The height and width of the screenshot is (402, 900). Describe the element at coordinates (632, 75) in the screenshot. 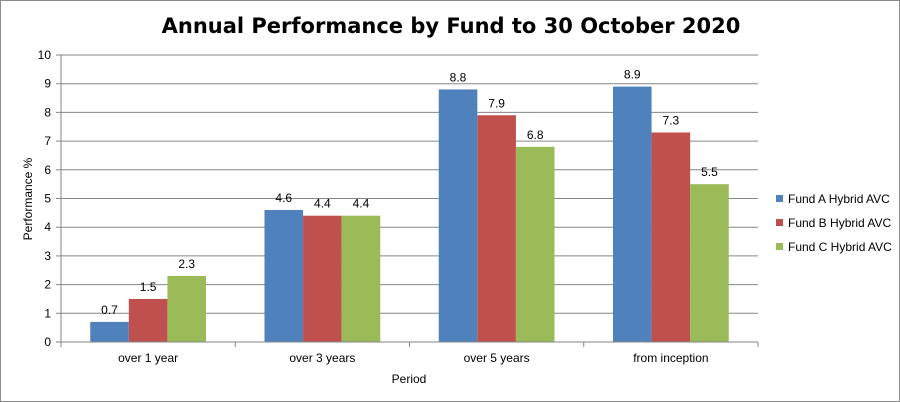

I see `bar-value-label: 8.9` at that location.